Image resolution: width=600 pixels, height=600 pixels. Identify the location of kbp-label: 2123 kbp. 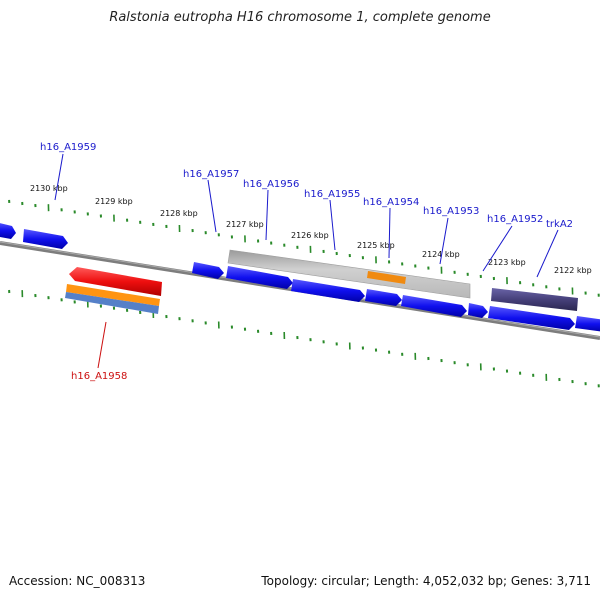
(507, 262).